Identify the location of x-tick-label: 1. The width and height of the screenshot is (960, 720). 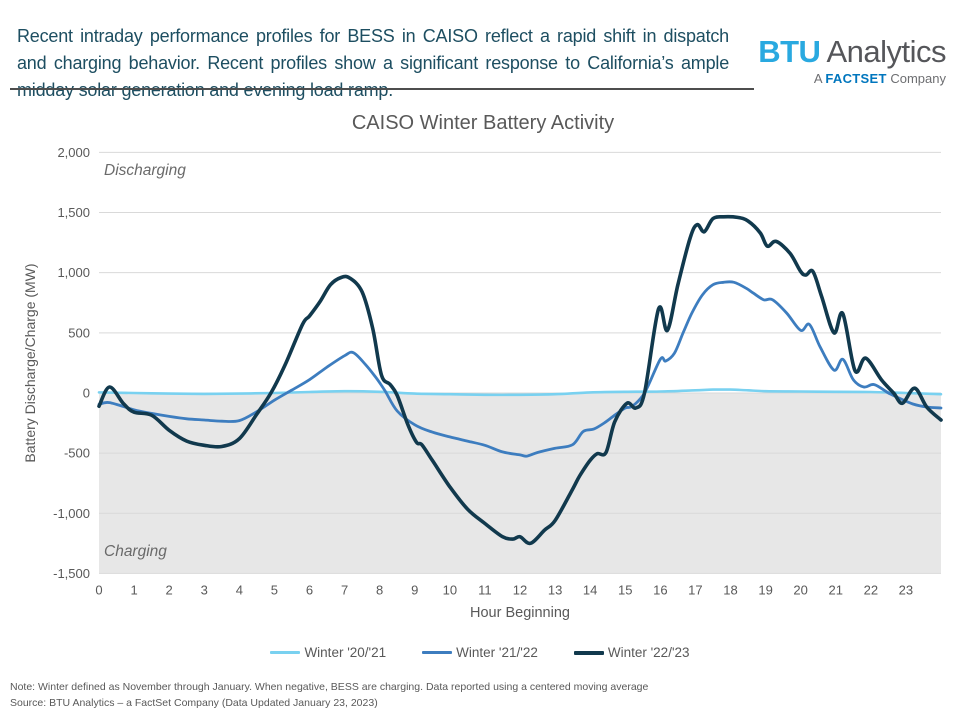
(133, 589).